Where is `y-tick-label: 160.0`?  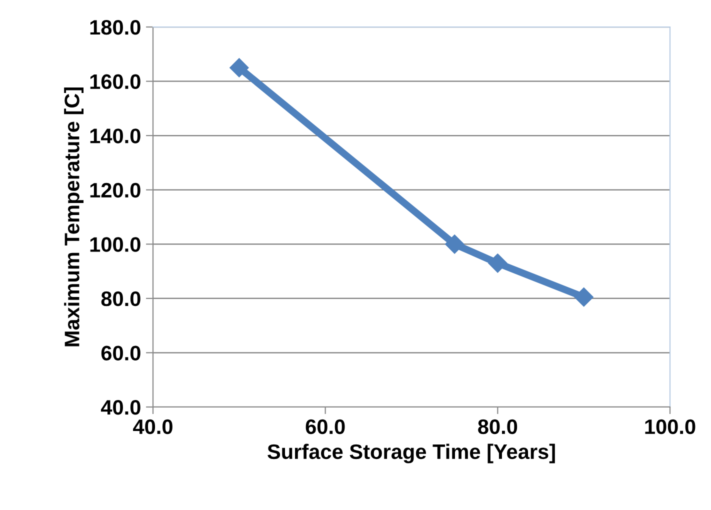 y-tick-label: 160.0 is located at coordinates (115, 82).